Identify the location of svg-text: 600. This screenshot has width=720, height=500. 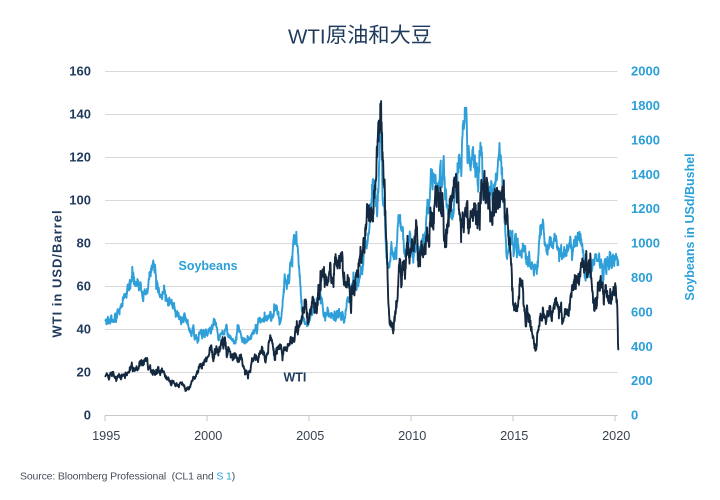
(642, 311).